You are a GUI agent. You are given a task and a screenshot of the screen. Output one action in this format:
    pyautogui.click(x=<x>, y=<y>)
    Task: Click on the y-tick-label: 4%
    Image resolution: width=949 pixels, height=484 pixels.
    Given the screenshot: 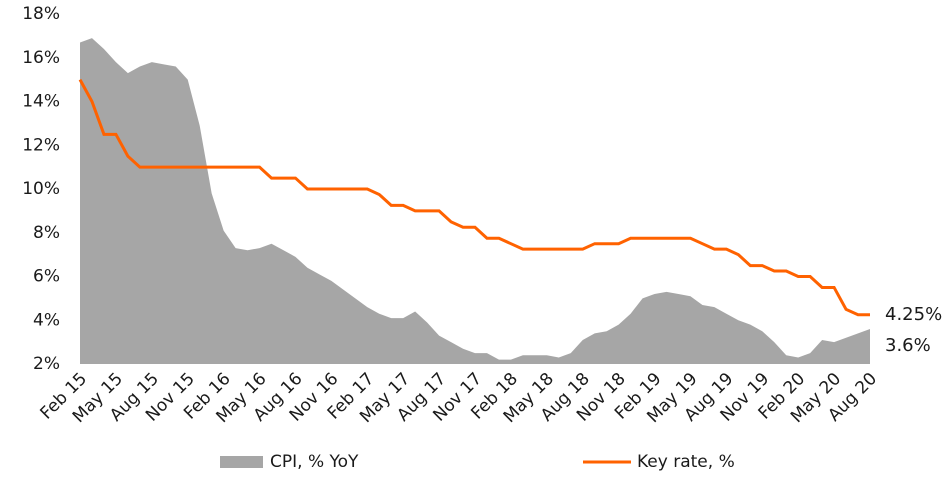 What is the action you would take?
    pyautogui.click(x=46, y=320)
    